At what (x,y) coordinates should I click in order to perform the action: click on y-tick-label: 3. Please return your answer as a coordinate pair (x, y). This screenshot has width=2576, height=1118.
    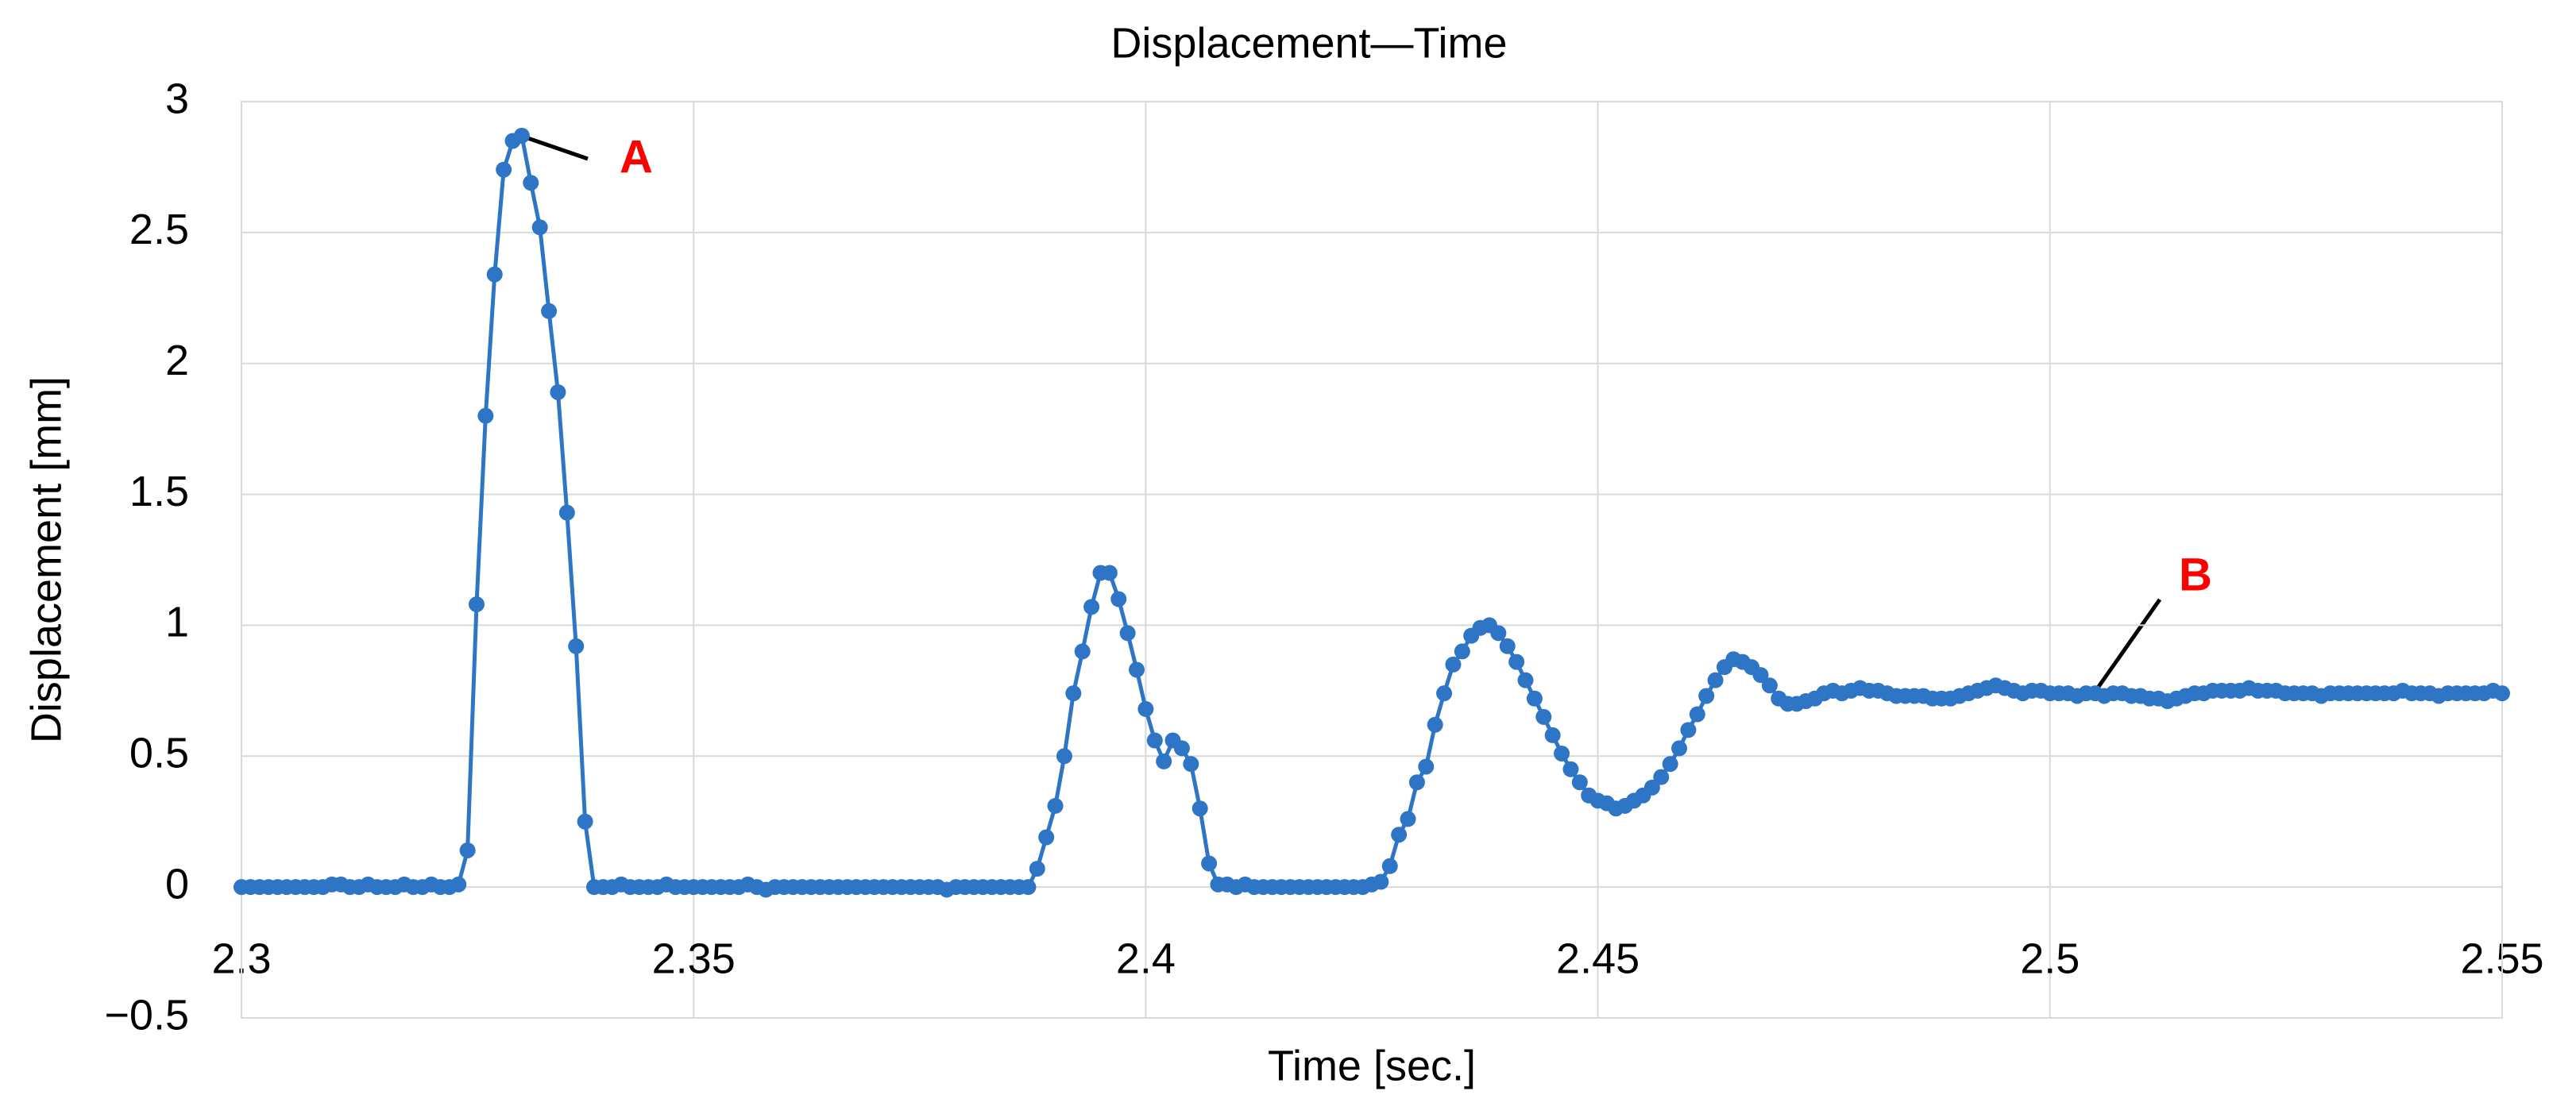
    Looking at the image, I should click on (177, 99).